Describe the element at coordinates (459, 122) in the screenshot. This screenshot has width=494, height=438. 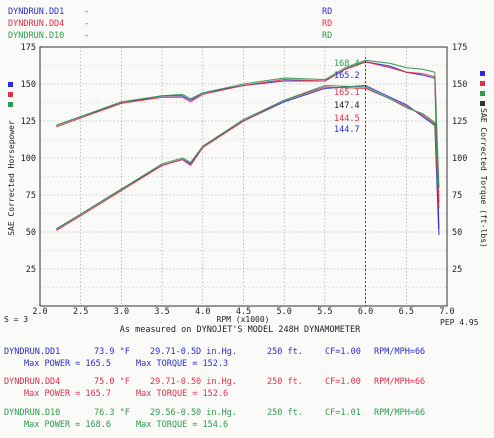
I see `y-tick-label-right: 125` at that location.